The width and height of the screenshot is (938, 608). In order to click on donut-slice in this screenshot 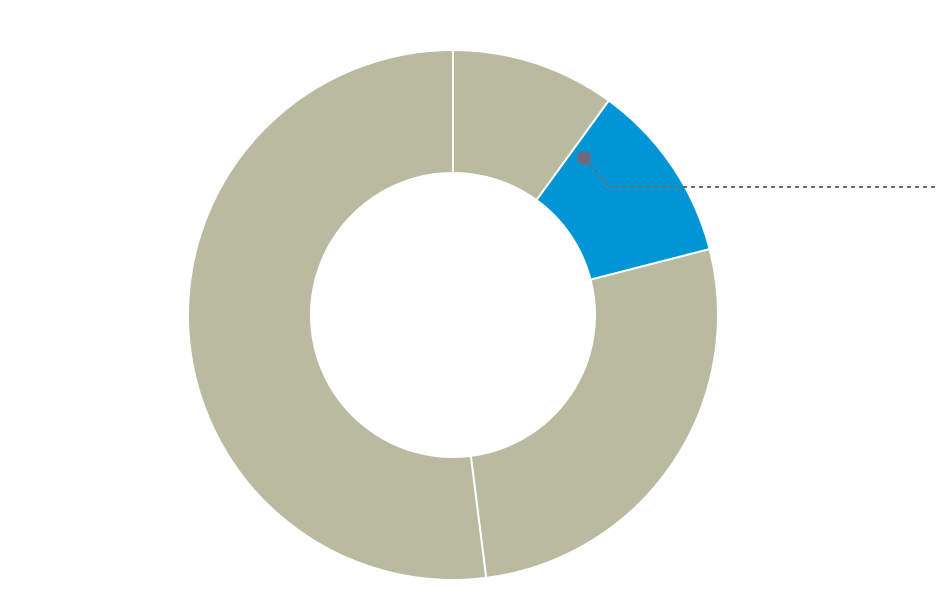, I will do `click(594, 413)`.